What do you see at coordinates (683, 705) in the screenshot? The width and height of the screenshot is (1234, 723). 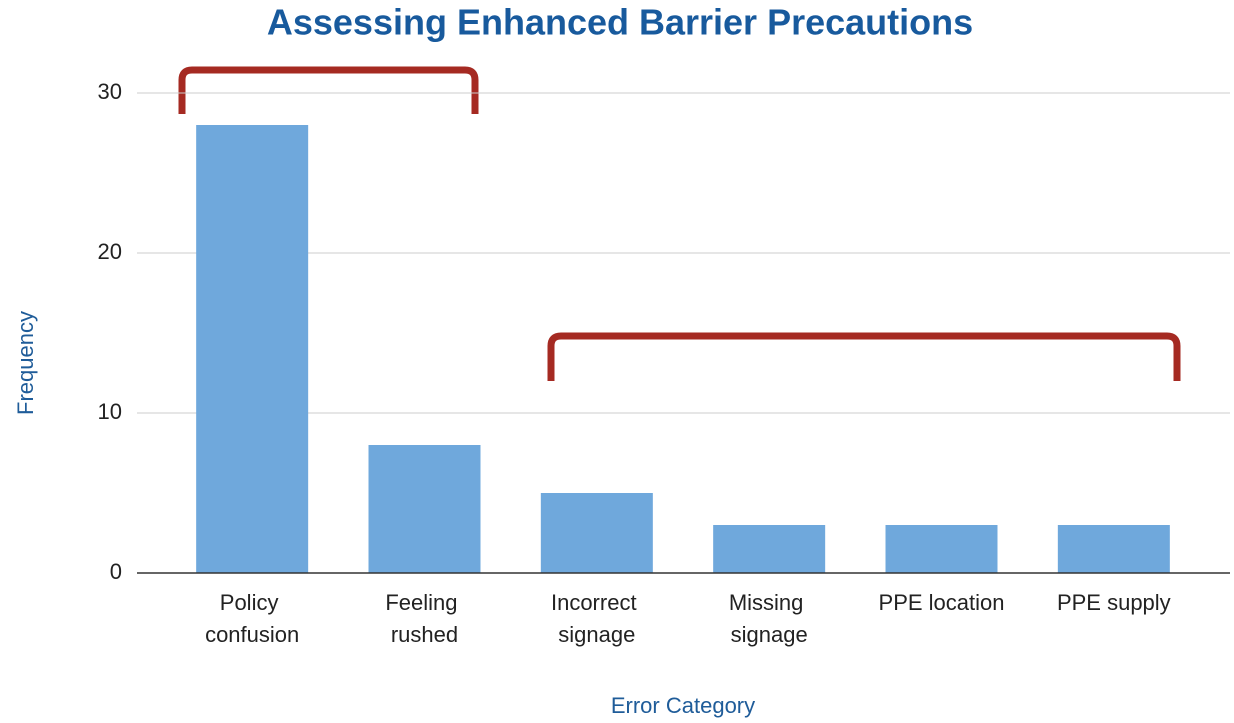 I see `x-axis-title: Error Category` at bounding box center [683, 705].